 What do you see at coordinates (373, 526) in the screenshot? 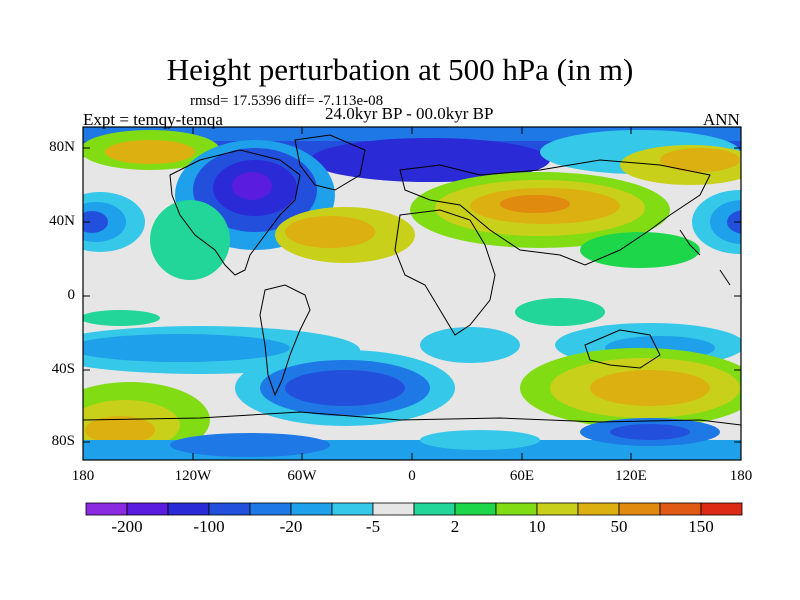
I see `colorbar-label: -5` at bounding box center [373, 526].